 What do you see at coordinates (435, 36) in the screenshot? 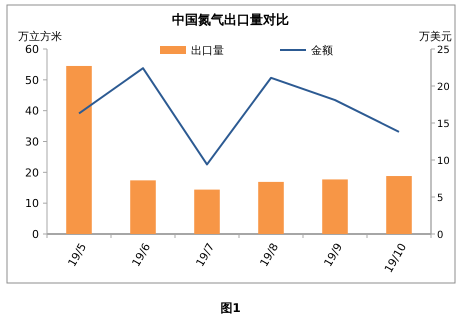
I see `y2-axis-title: 万美元` at bounding box center [435, 36].